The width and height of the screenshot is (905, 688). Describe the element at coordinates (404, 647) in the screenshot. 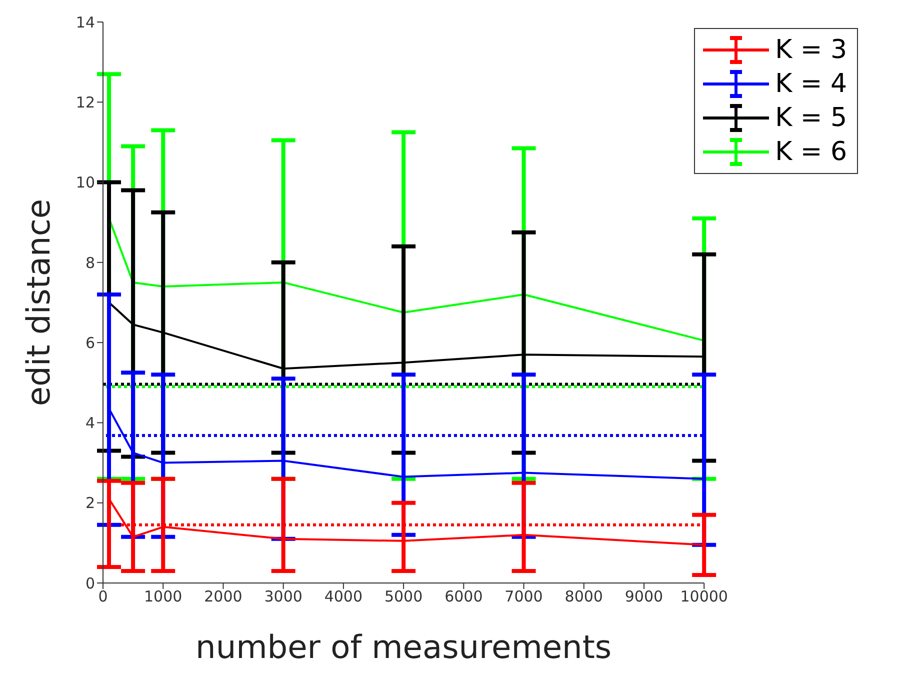

I see `x-axis-title: number of measurements` at that location.